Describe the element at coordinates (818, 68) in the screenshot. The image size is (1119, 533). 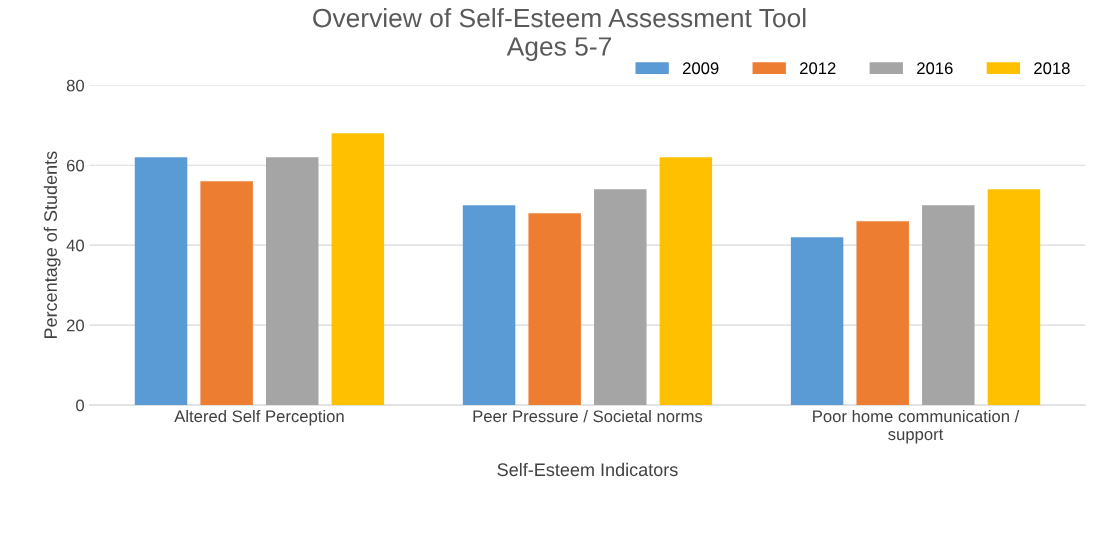
I see `legend-label: 2012` at that location.